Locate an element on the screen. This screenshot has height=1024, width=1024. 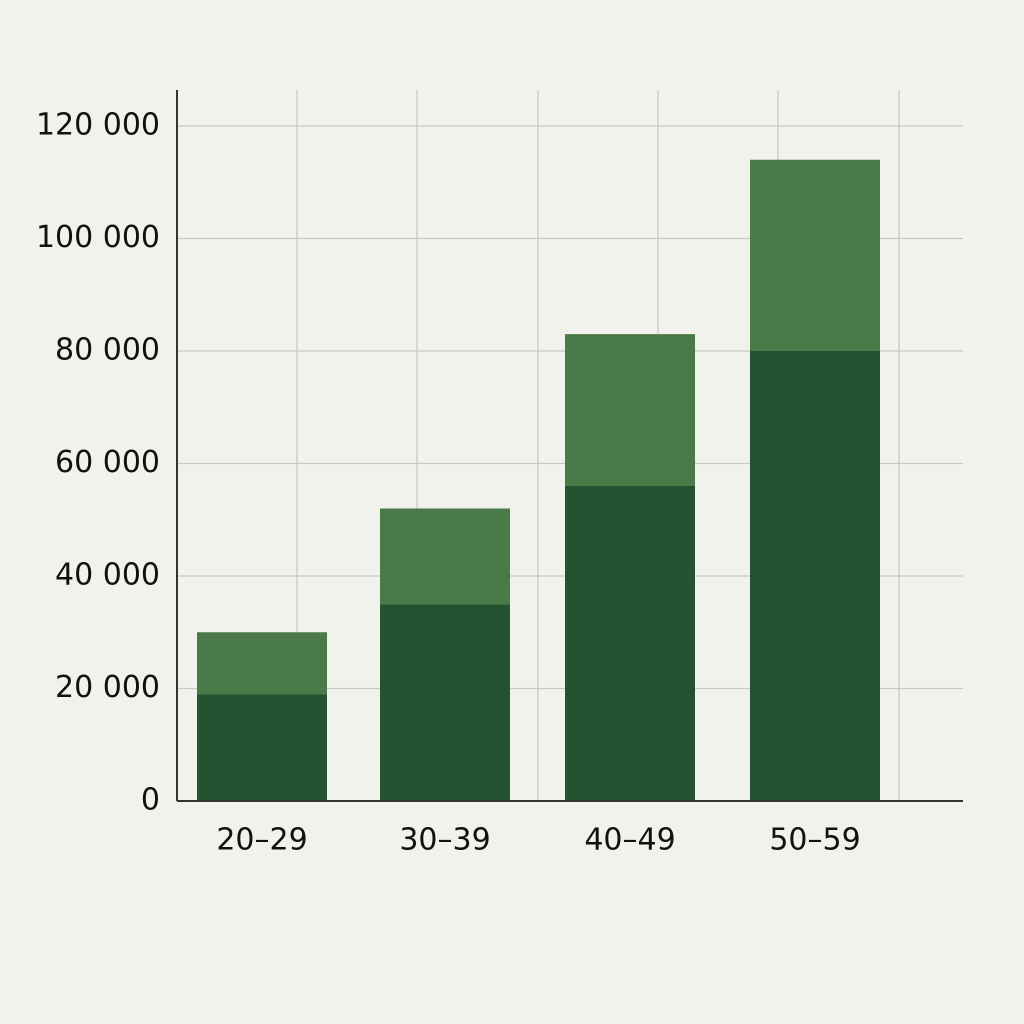
y-tick-label: 0 is located at coordinates (150, 800).